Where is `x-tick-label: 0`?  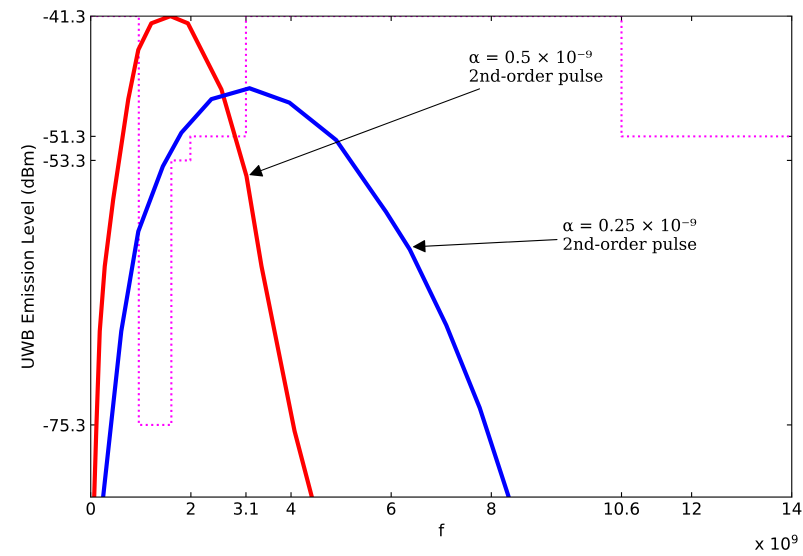
x-tick-label: 0 is located at coordinates (90, 508).